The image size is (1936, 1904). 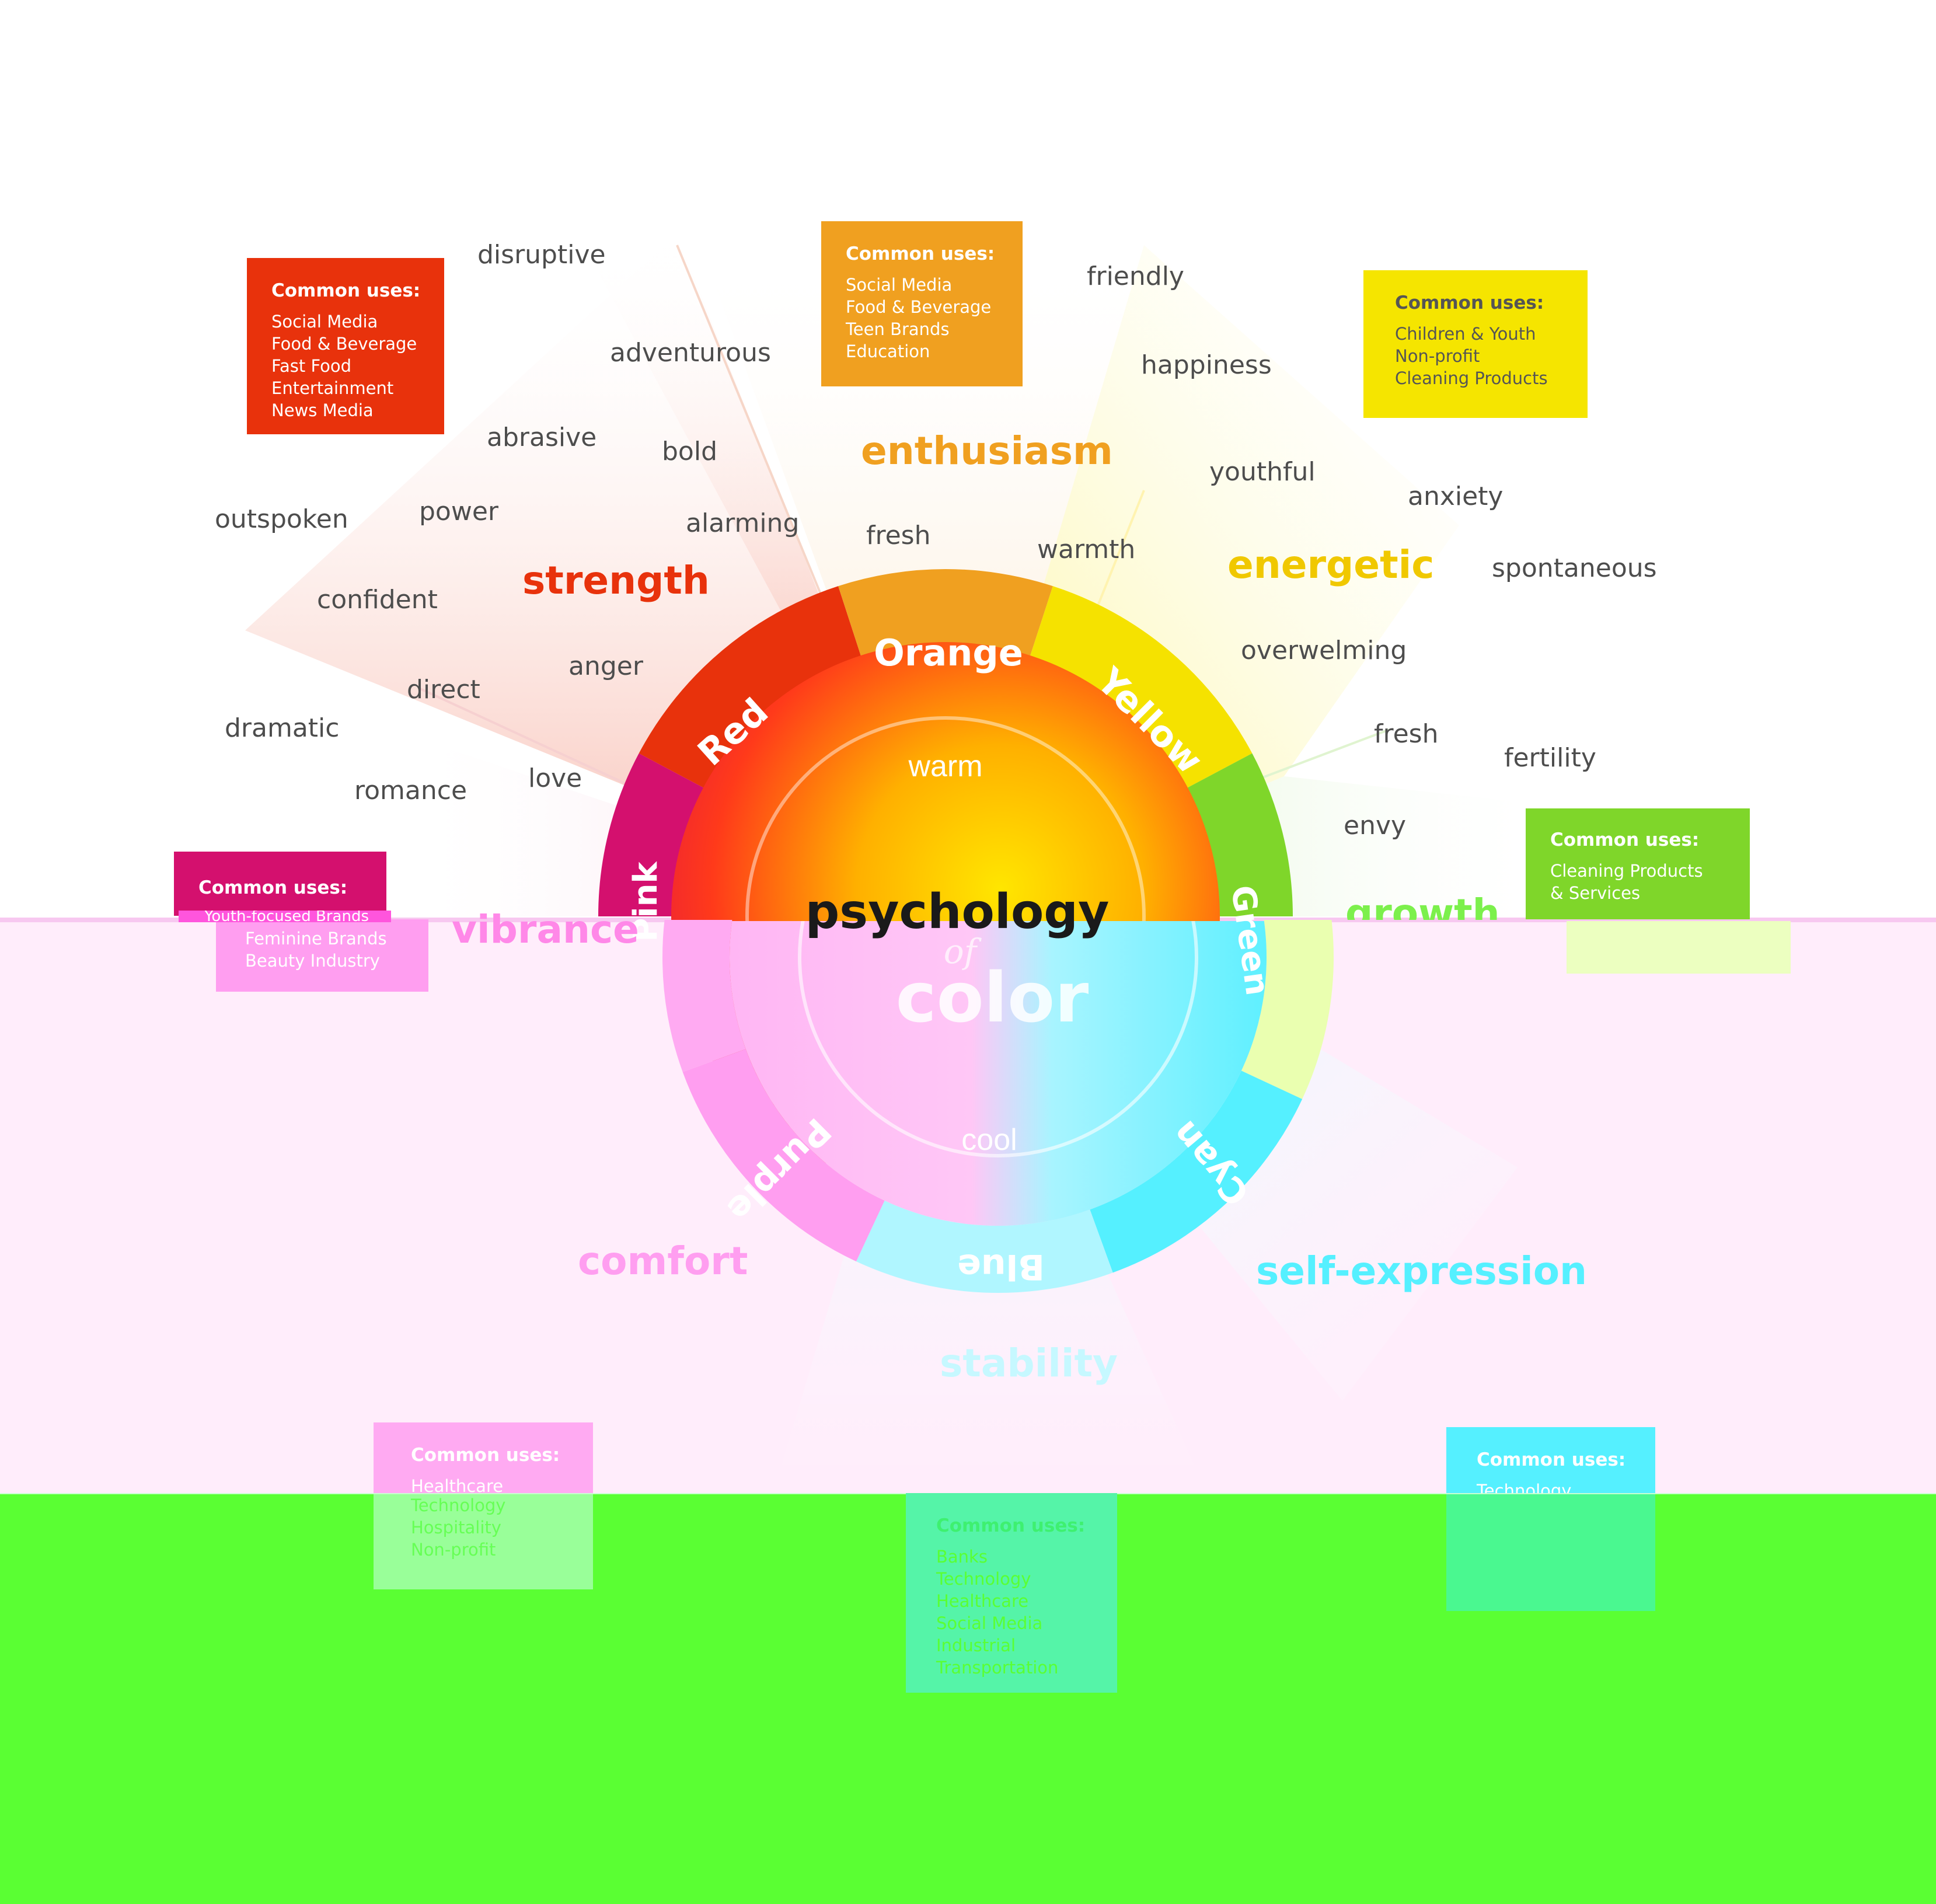 I want to click on ring-lower, so click(x=998, y=1106).